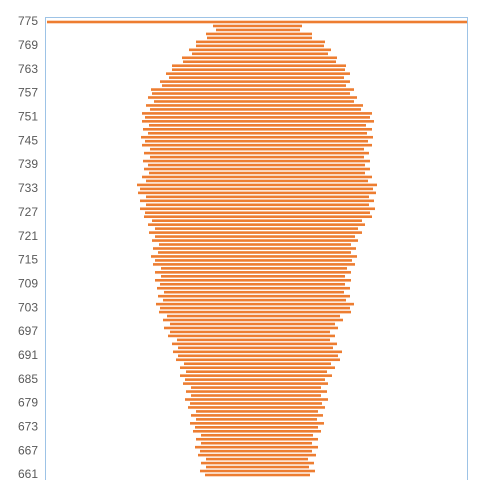 This screenshot has width=480, height=480. Describe the element at coordinates (28, 117) in the screenshot. I see `y-tick-label: 751` at that location.